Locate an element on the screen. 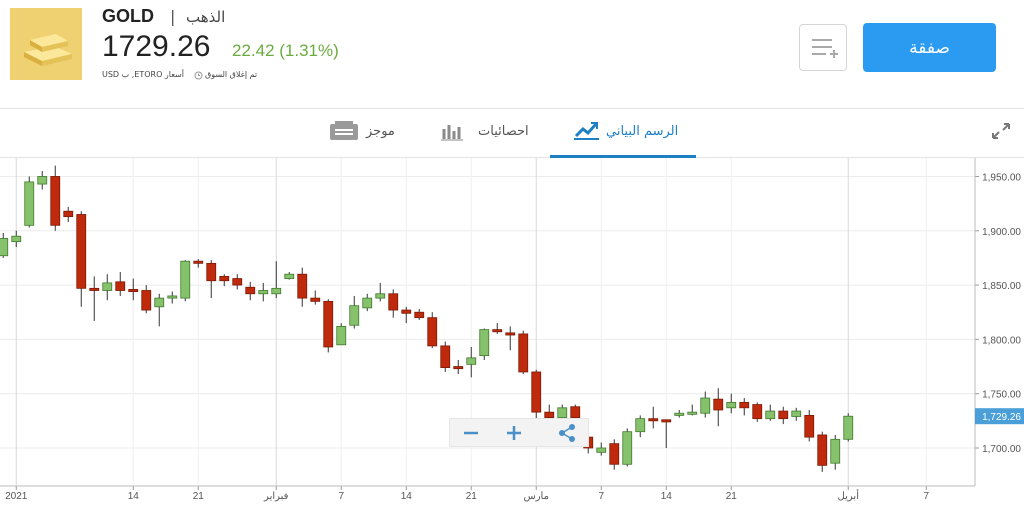 Image resolution: width=1024 pixels, height=517 pixels. tab-chart: الرسم البياني is located at coordinates (642, 131).